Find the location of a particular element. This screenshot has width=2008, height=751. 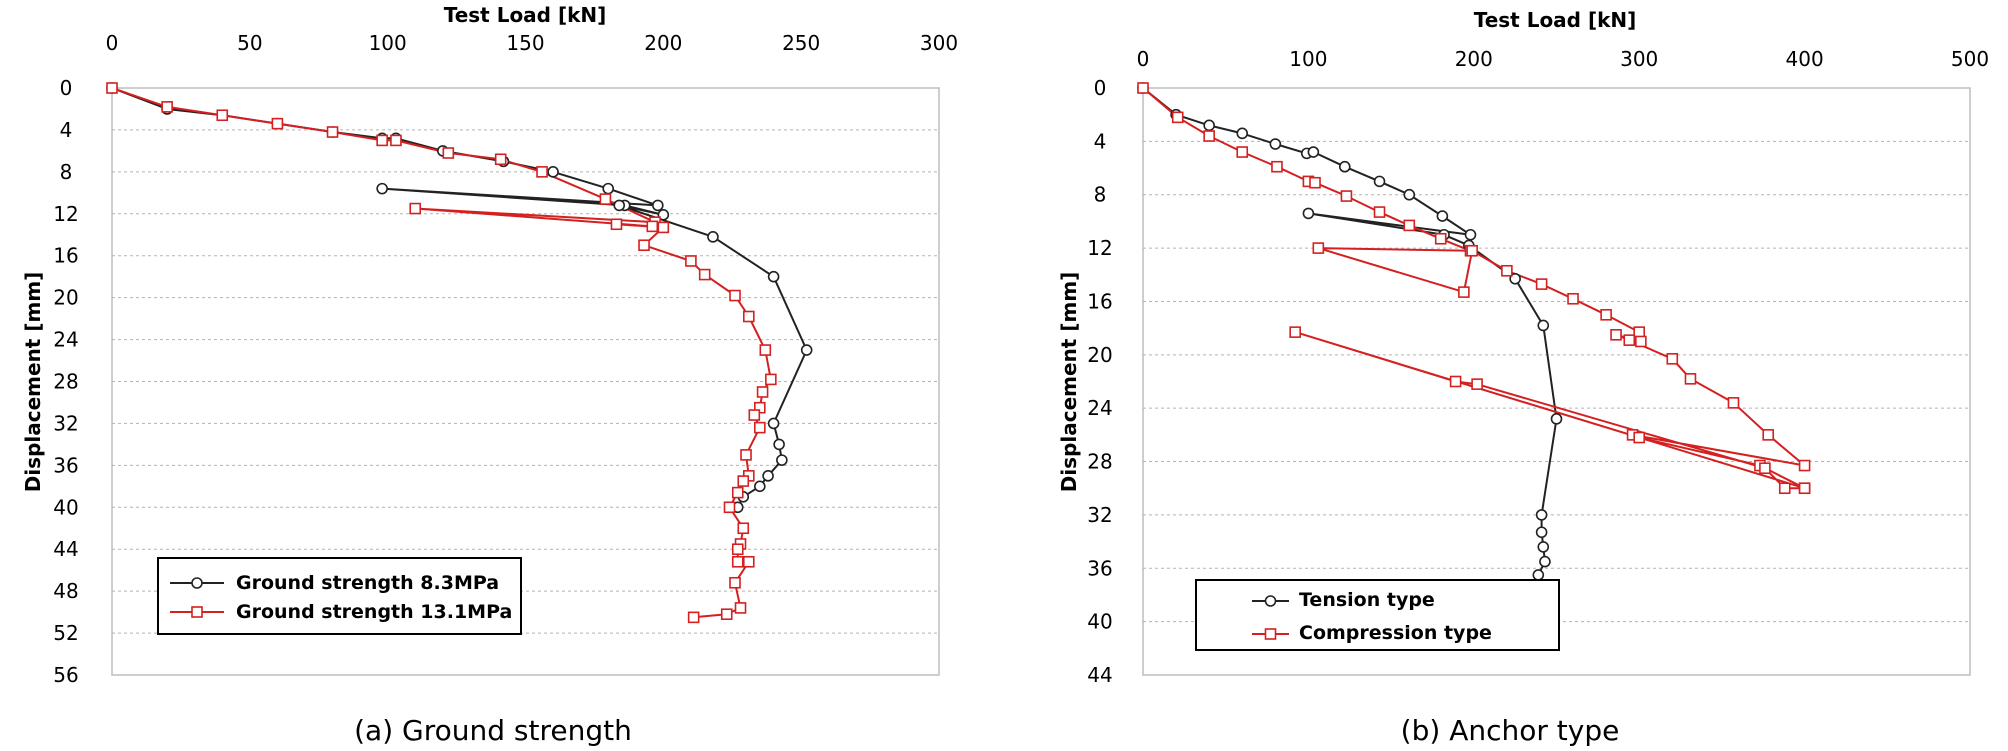

y-tick-label: 16 is located at coordinates (65, 256).